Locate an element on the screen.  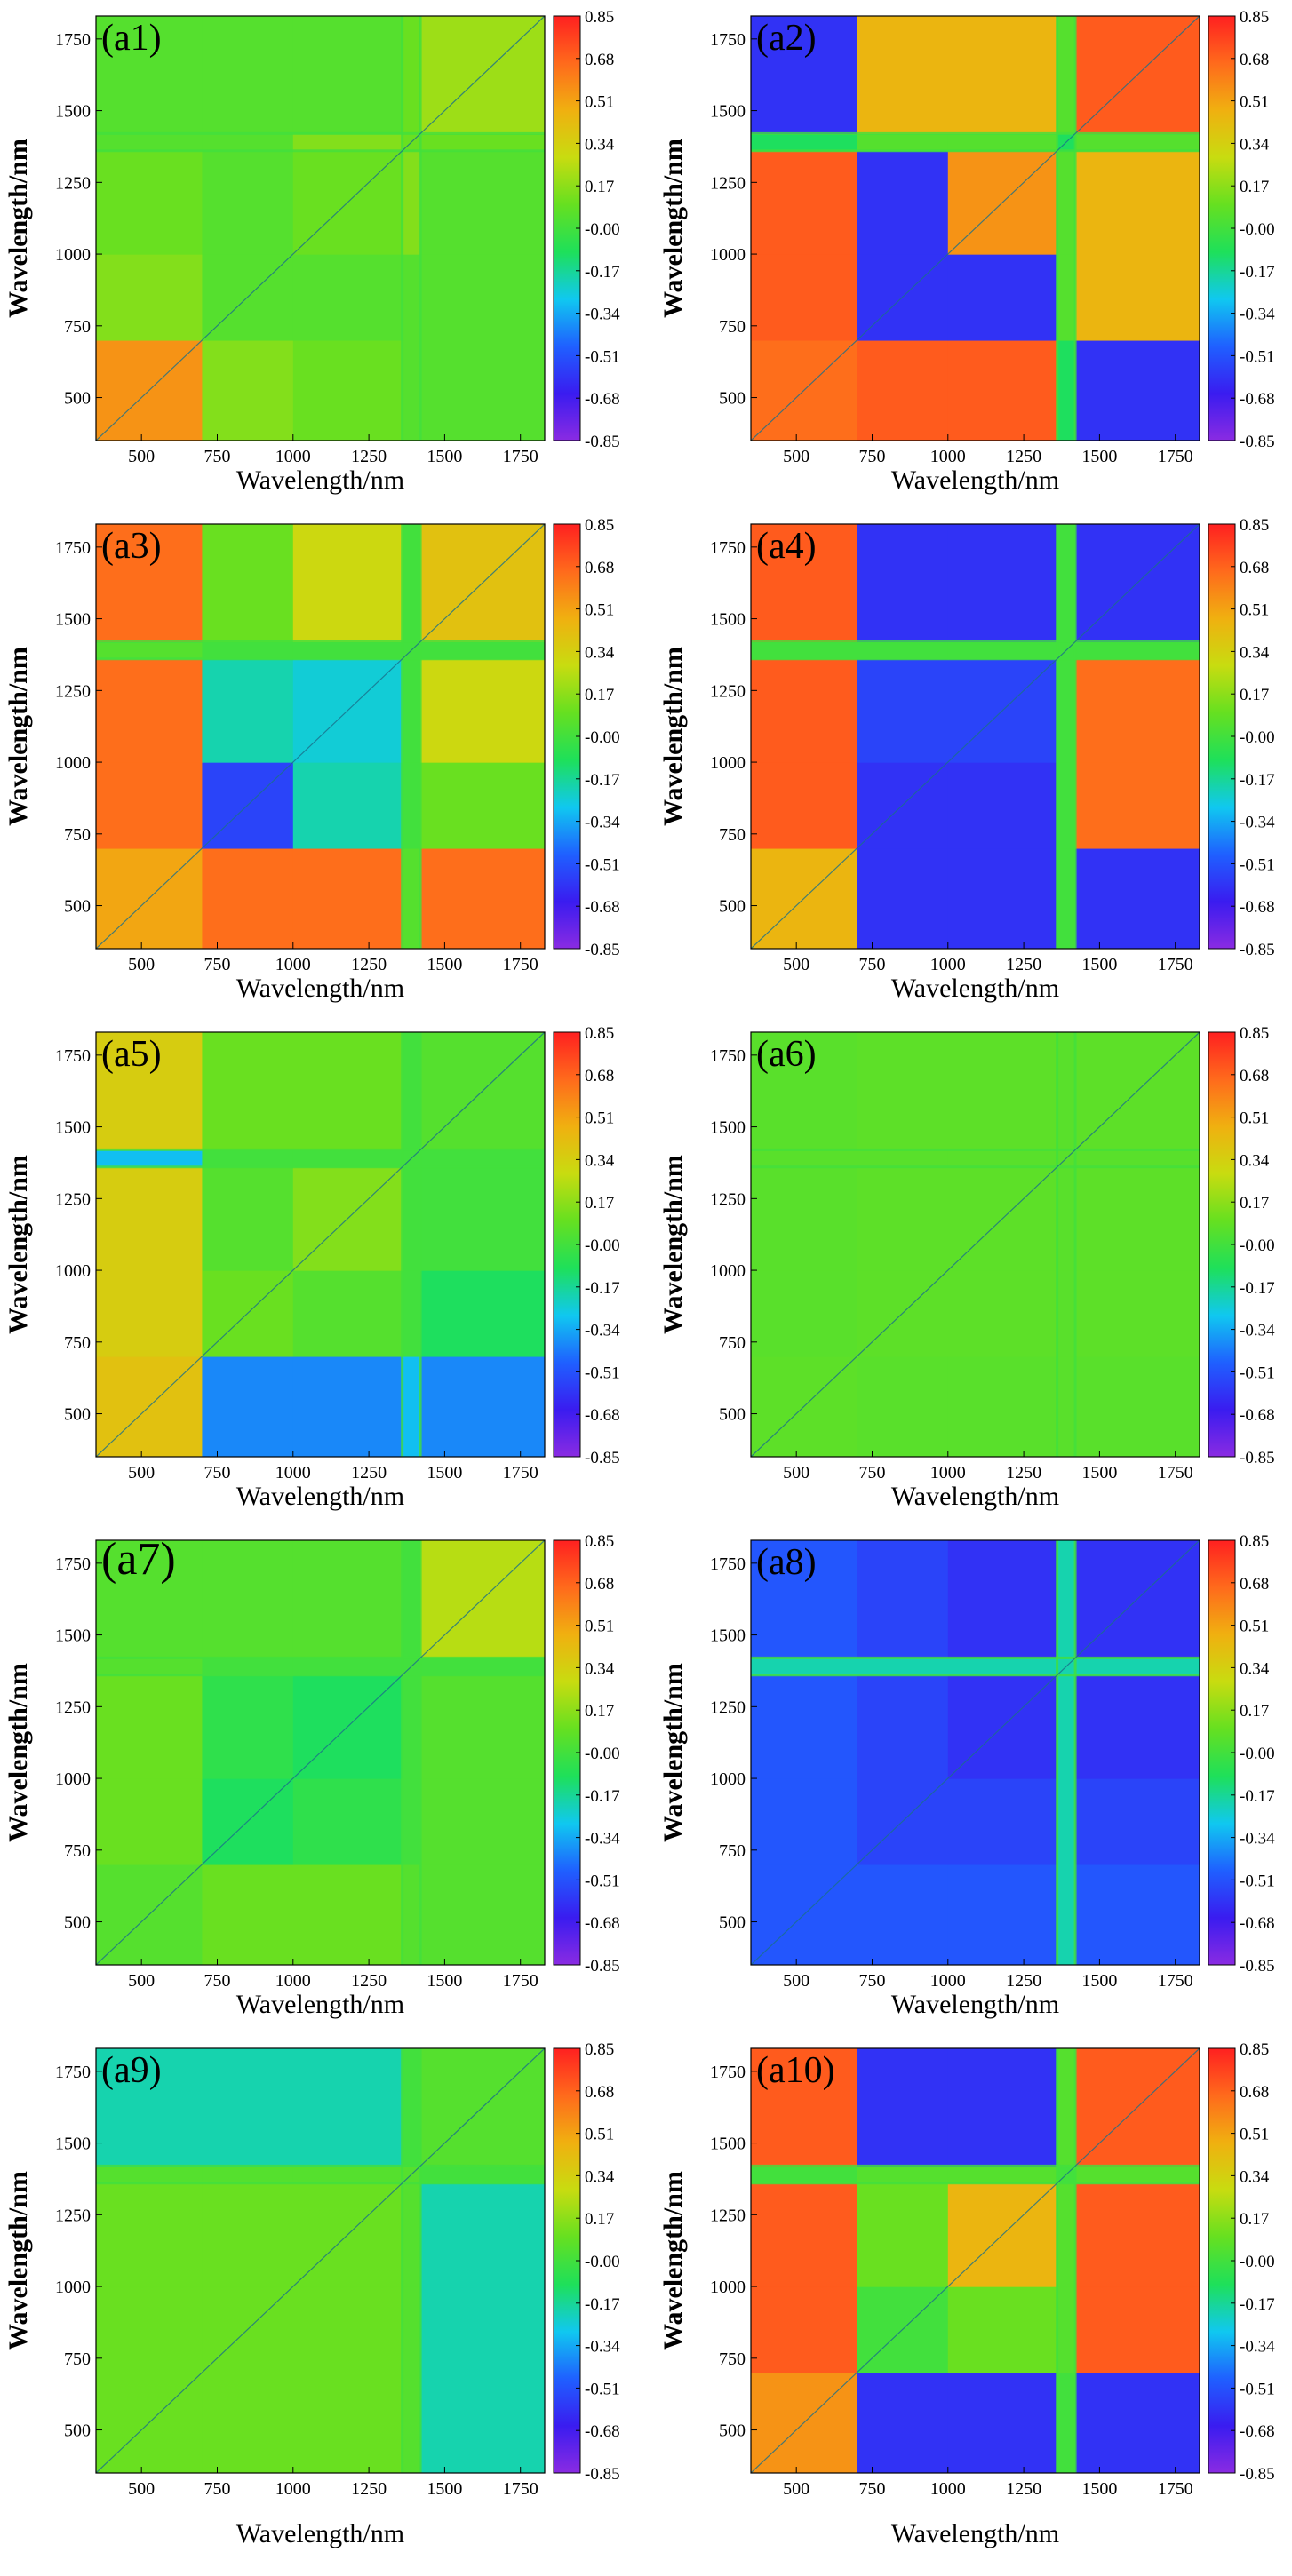
panel-label: (a9) is located at coordinates (131, 2070).